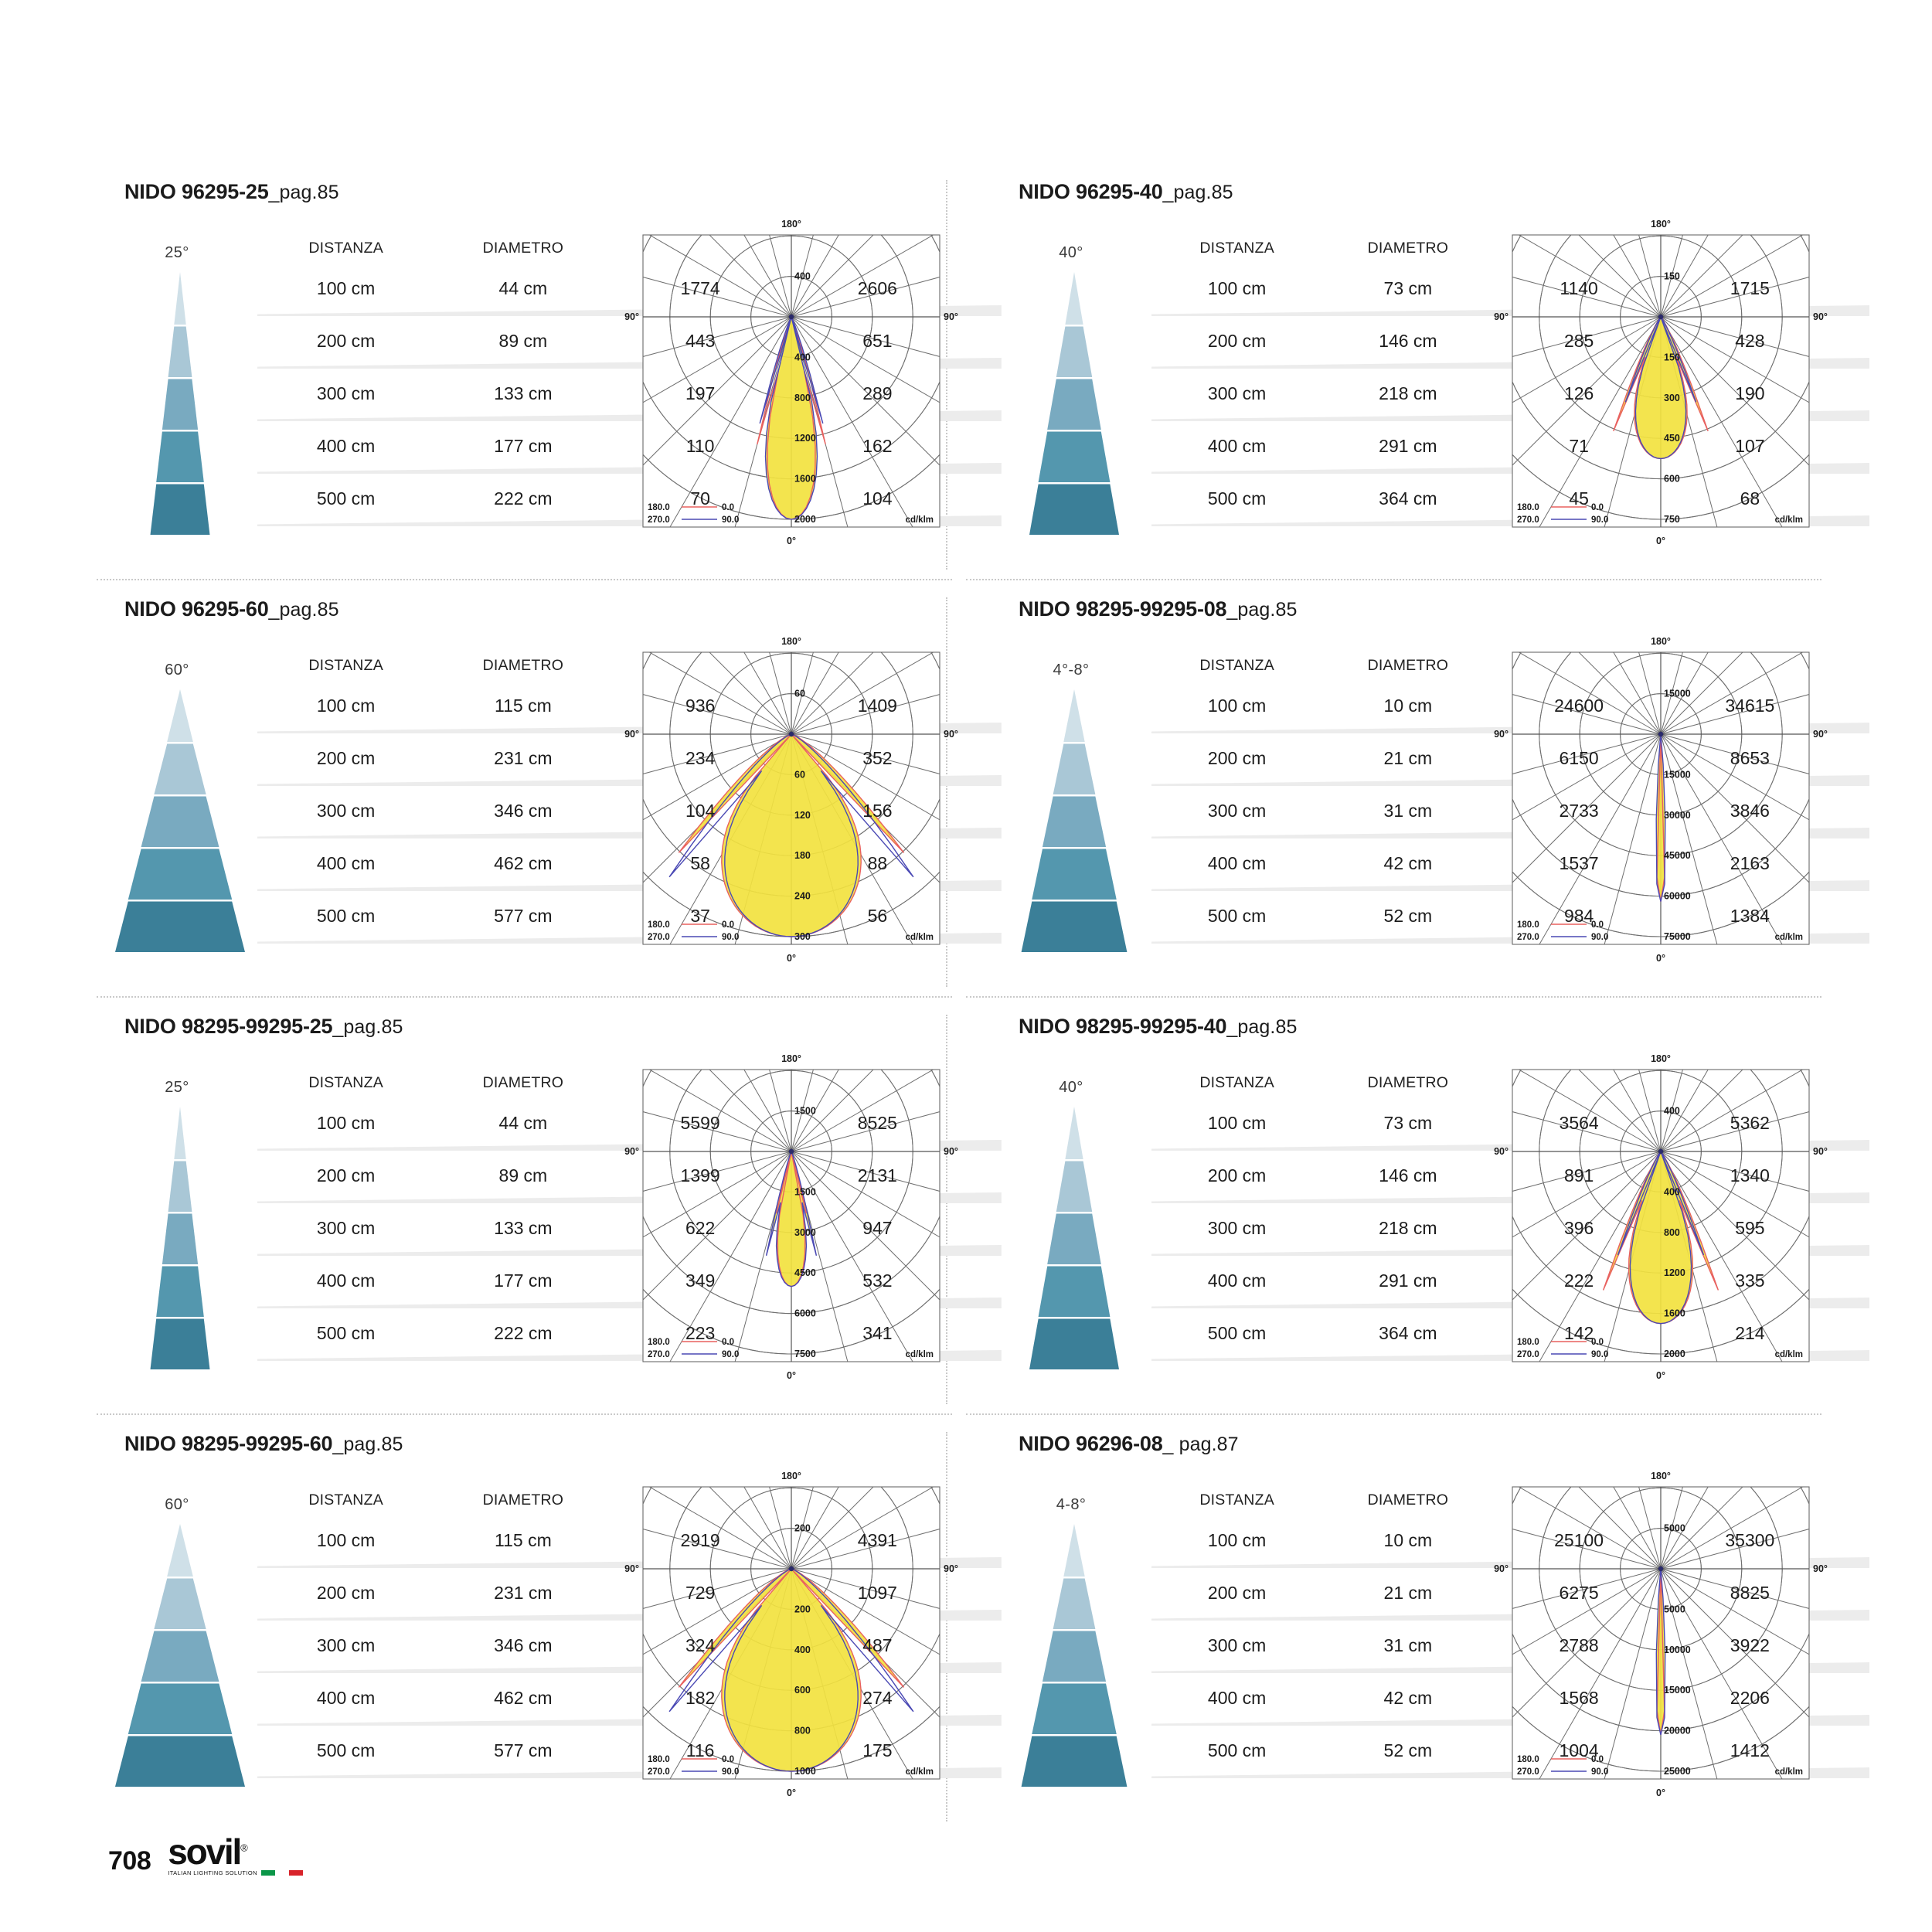 Image resolution: width=1932 pixels, height=1932 pixels. Describe the element at coordinates (244, 1848) in the screenshot. I see `brand-registered-mark: ®` at that location.